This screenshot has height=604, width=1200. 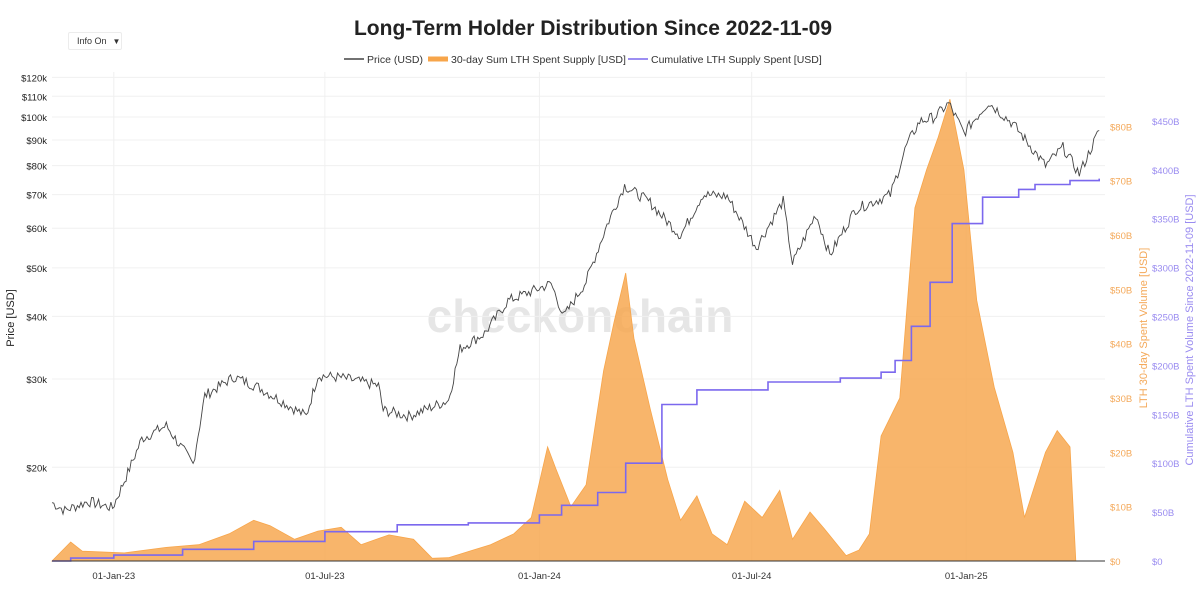 I want to click on info-dropdown: Info On ▼, so click(x=95, y=41).